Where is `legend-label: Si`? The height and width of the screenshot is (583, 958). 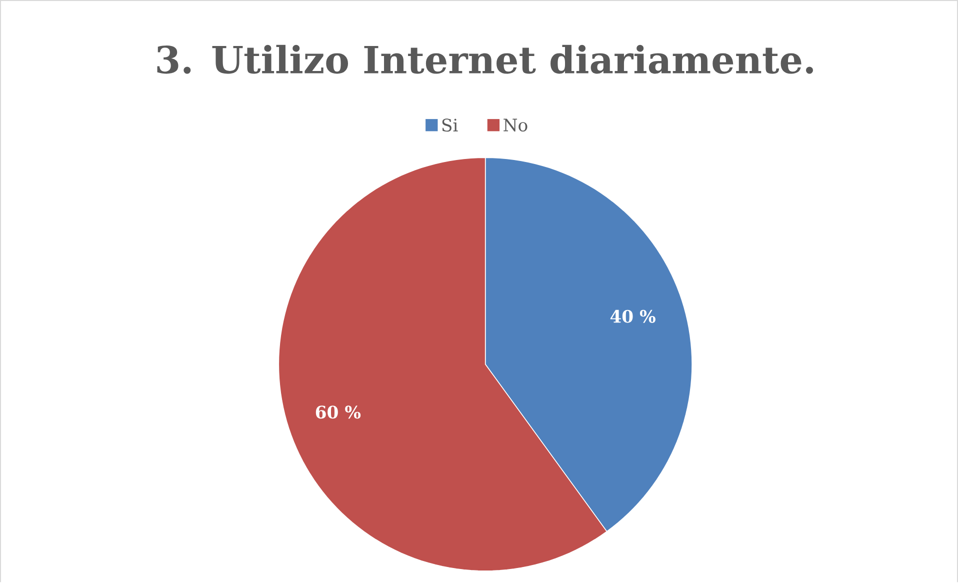 legend-label: Si is located at coordinates (450, 125).